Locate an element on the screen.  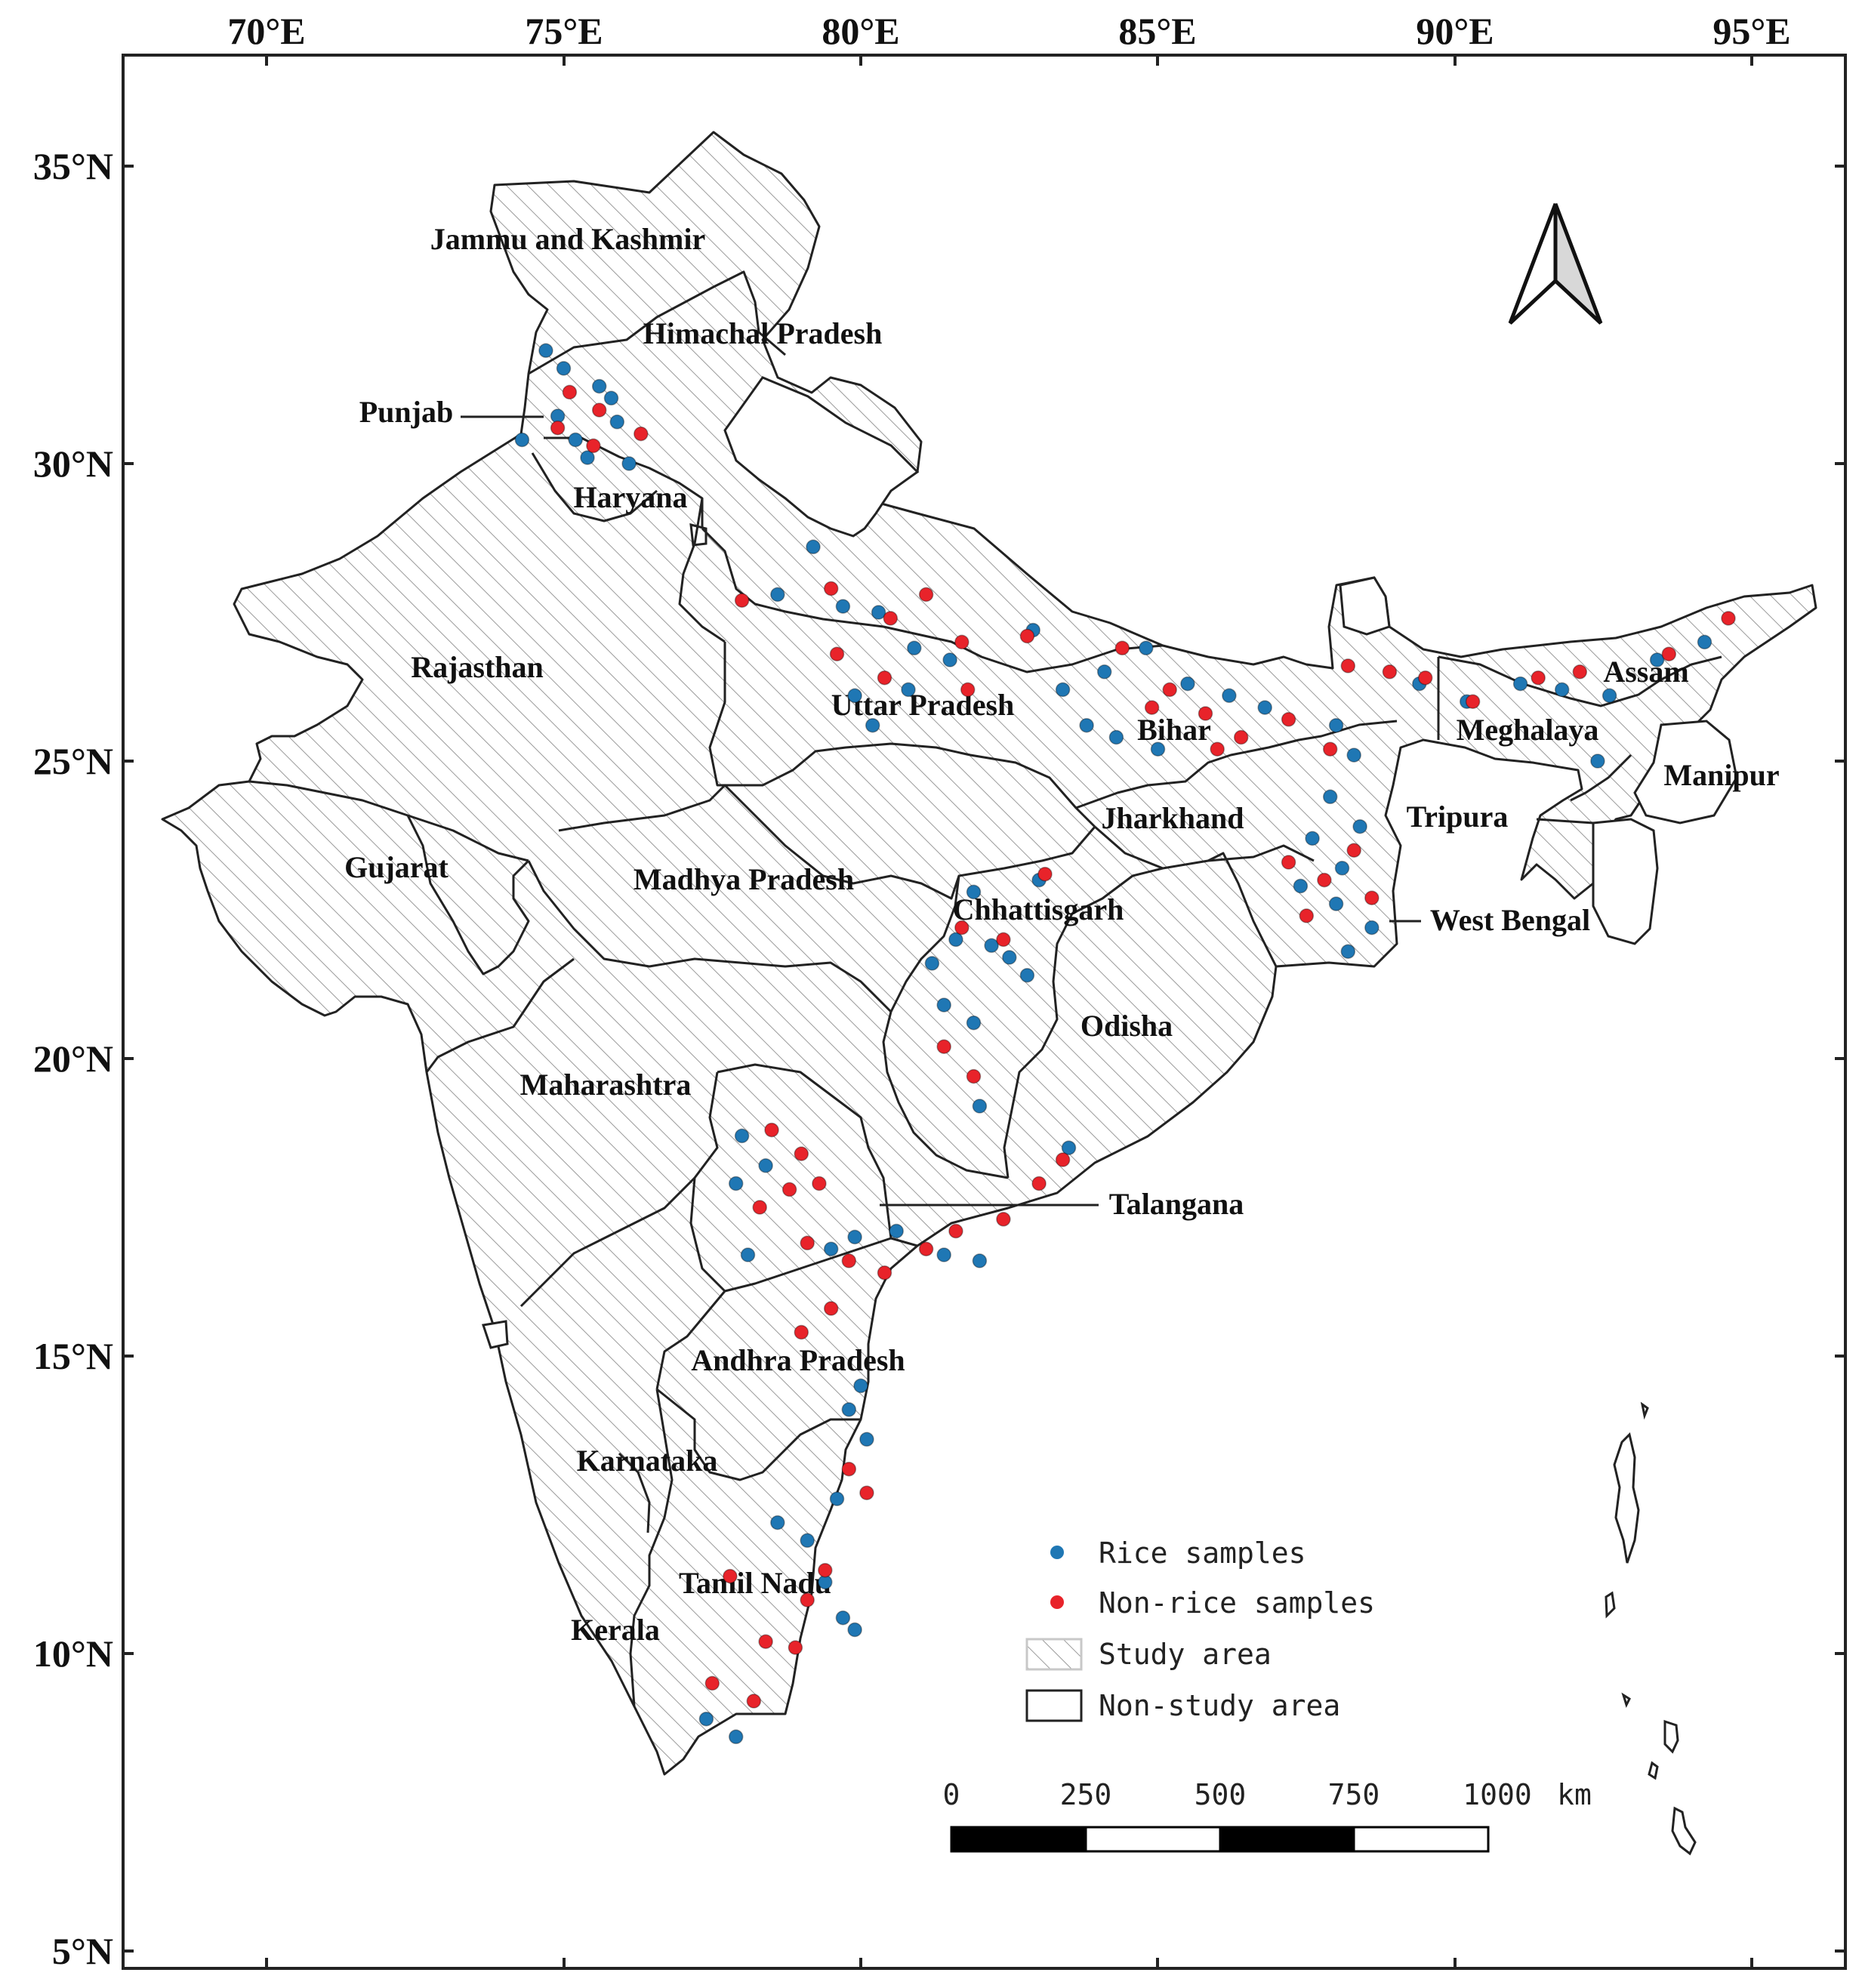
scale-label: 750 is located at coordinates (1354, 1794).